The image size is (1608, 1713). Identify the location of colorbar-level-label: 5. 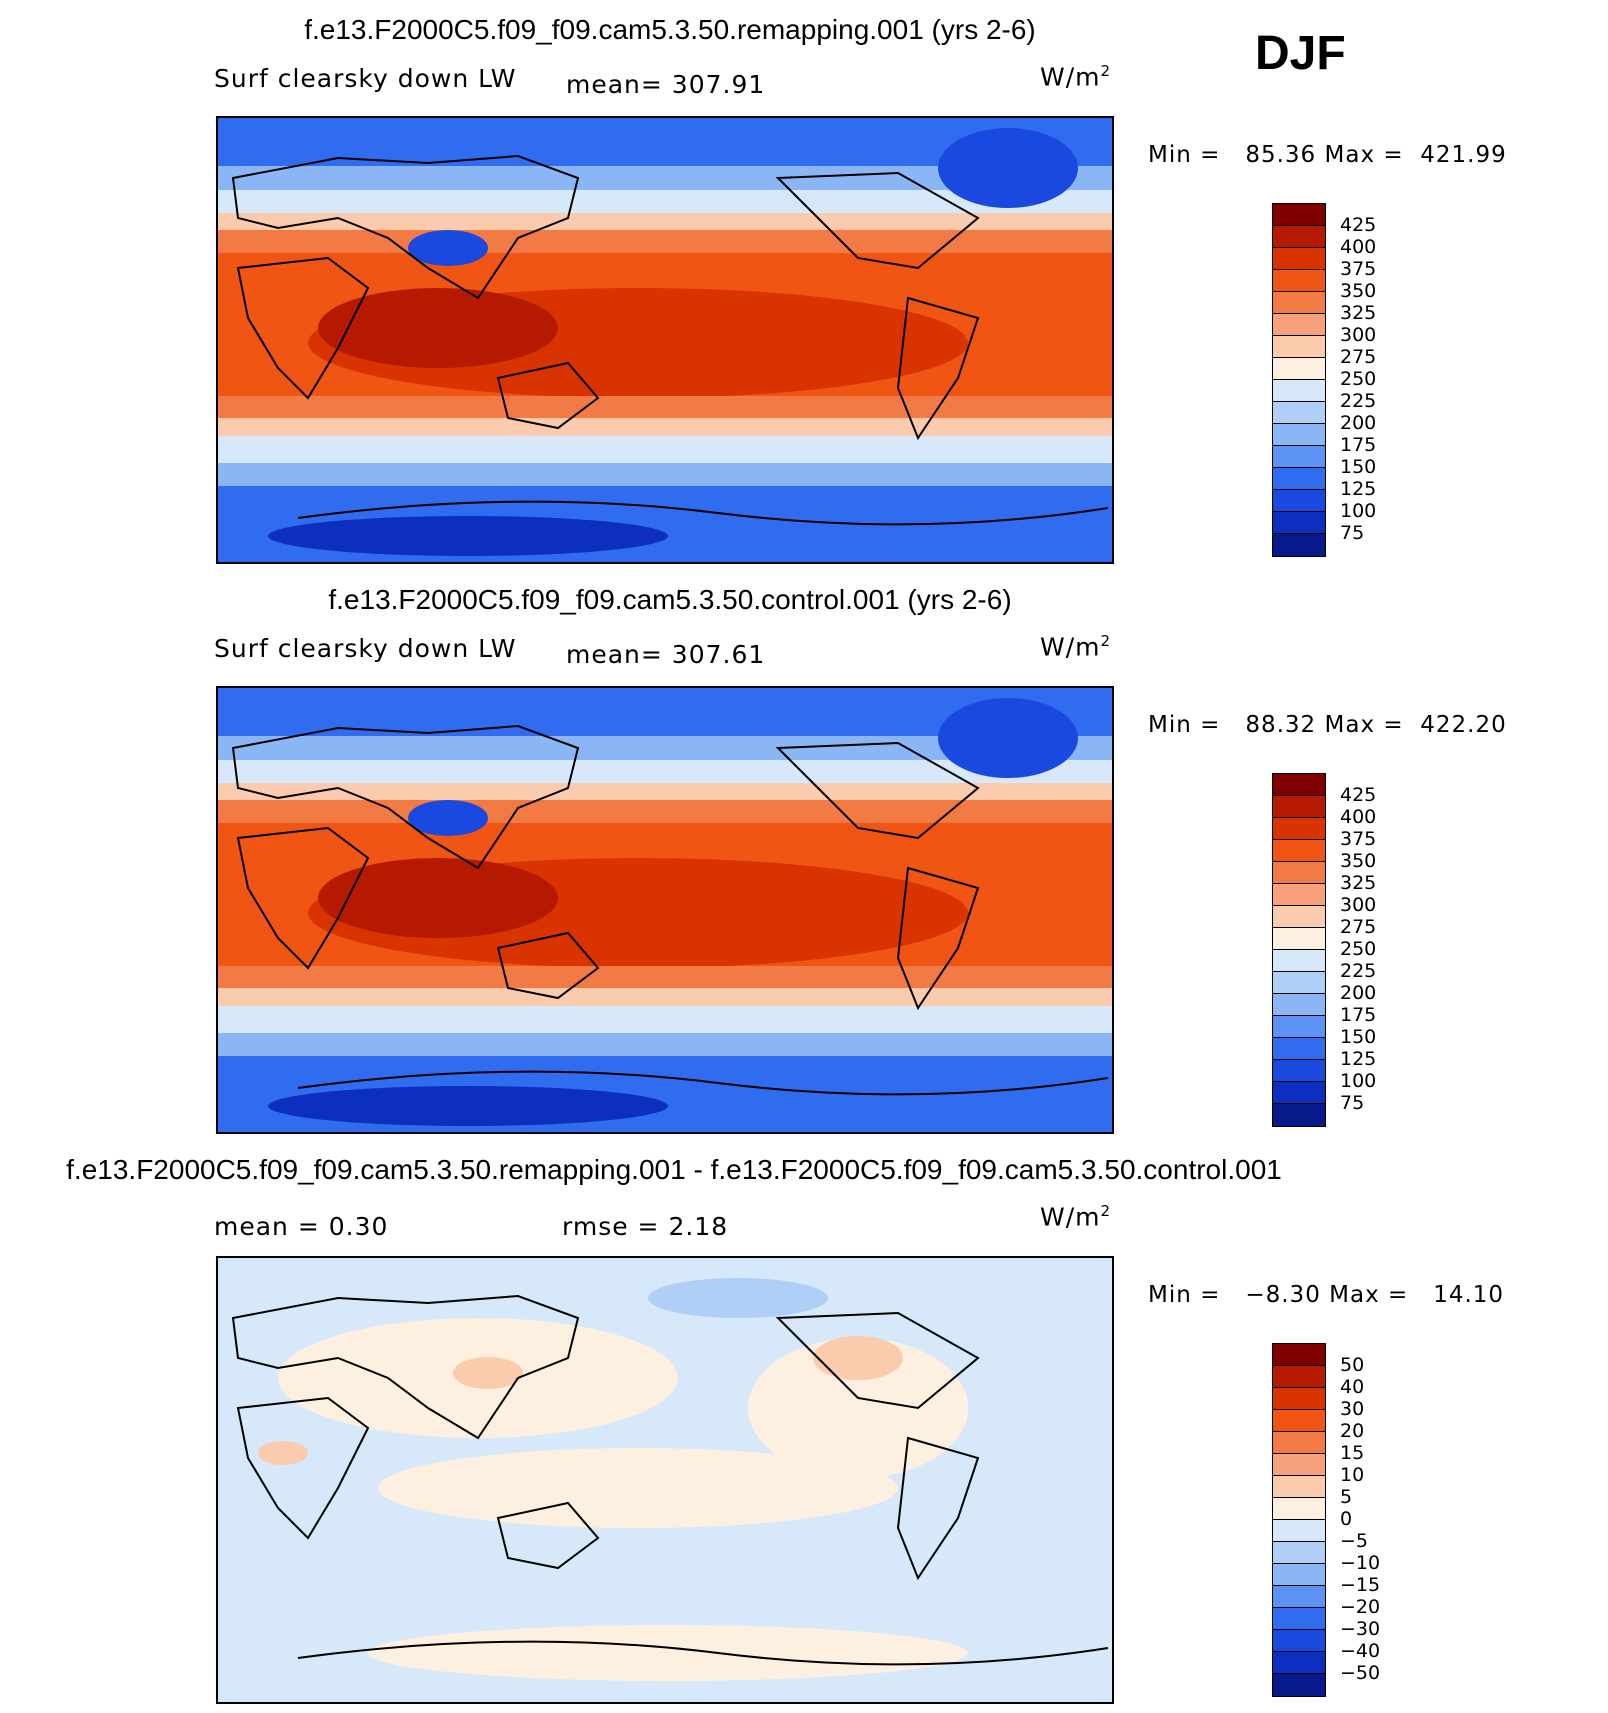
(1346, 1497).